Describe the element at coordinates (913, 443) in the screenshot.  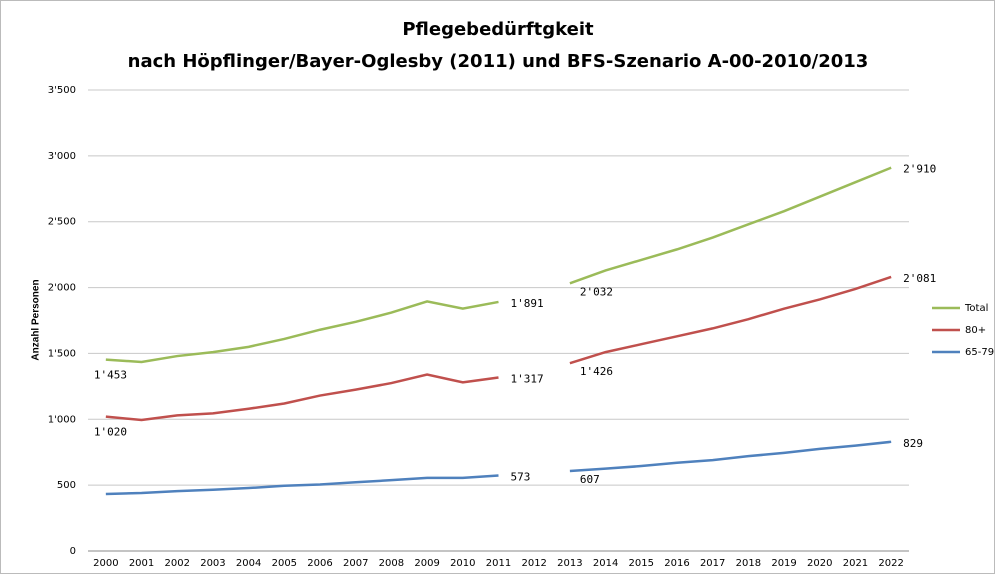
I see `data-label: 829` at that location.